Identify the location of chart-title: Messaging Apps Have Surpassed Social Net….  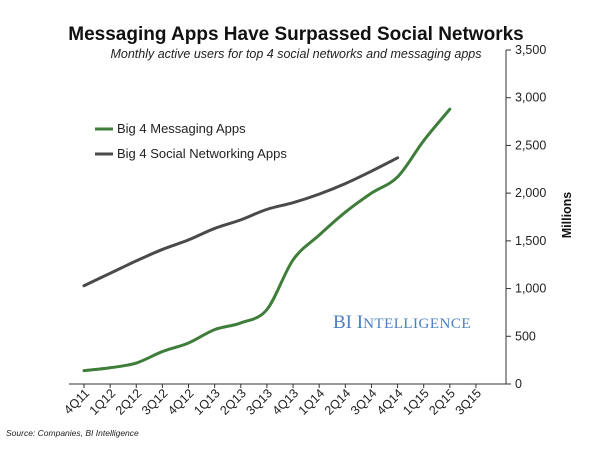
(295, 34).